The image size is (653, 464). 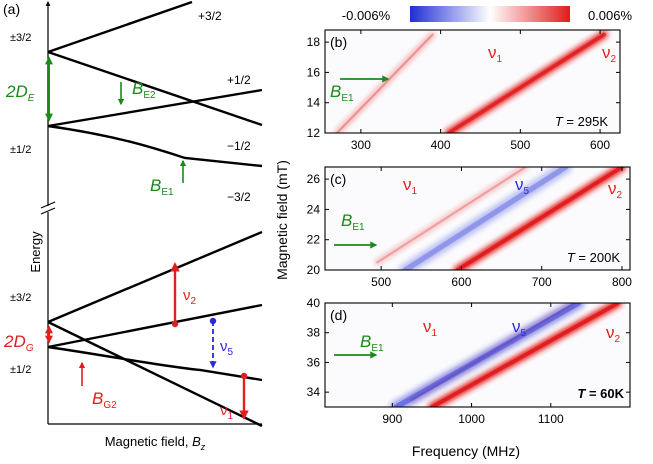 I want to click on y-tick-label: 20, so click(x=314, y=270).